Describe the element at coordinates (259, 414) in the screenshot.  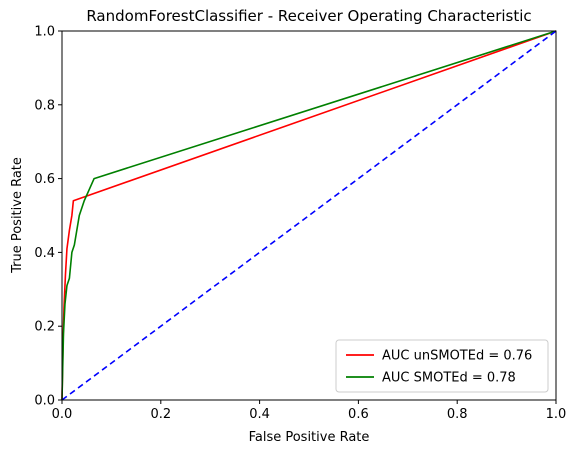
I see `x-tick-label: 0.4` at that location.